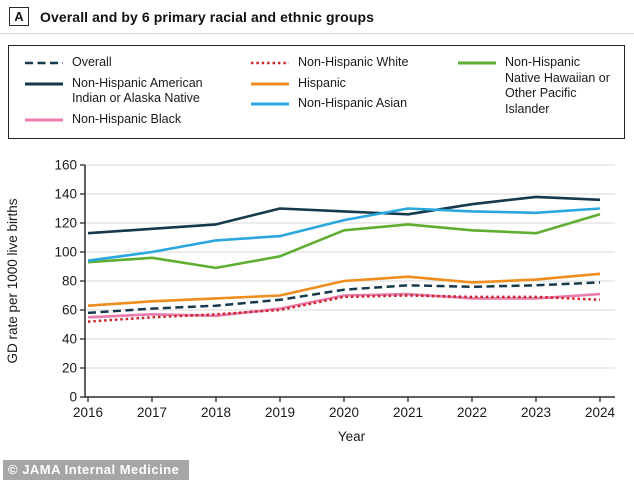 This screenshot has height=480, width=634. I want to click on legend-swatch-nh-black, so click(44, 119).